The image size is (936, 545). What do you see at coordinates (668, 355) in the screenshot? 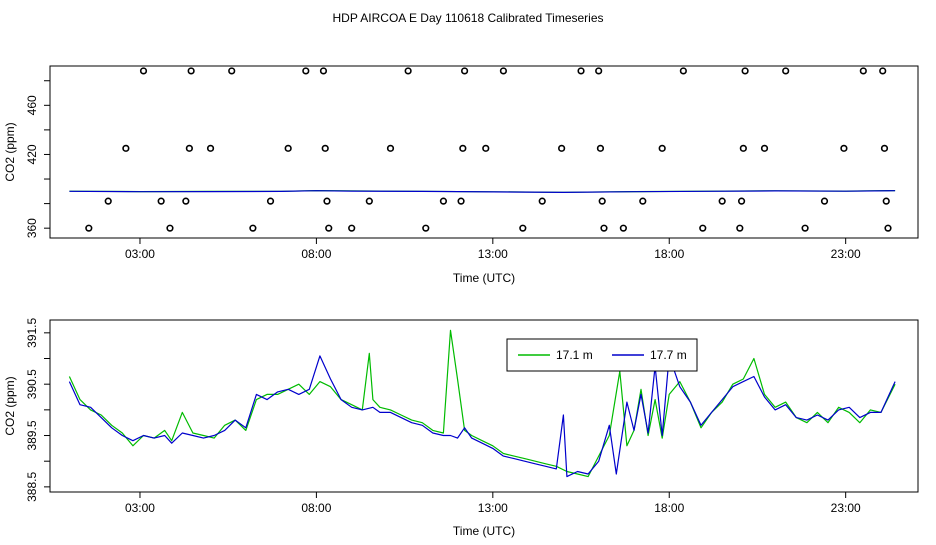
I see `legend-label-17-7m: 17.7 m` at bounding box center [668, 355].